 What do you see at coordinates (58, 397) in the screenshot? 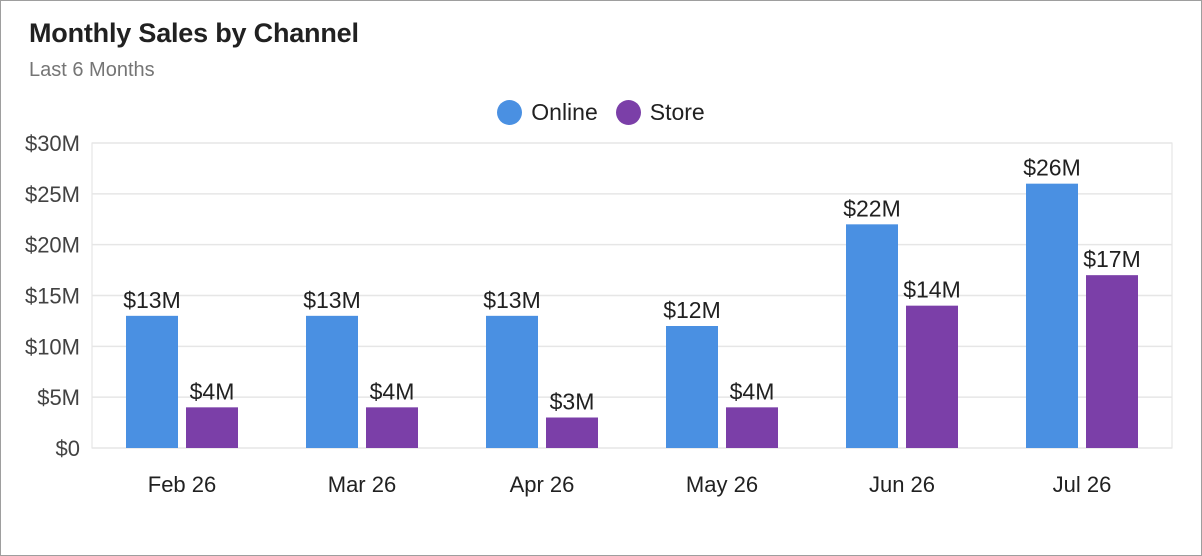
I see `y-tick-label: $5M` at bounding box center [58, 397].